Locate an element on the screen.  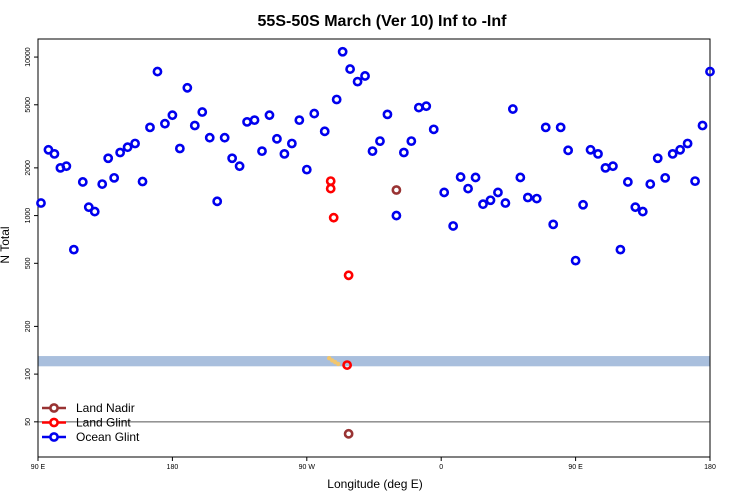
y-tick-label: 5000 is located at coordinates (28, 105).